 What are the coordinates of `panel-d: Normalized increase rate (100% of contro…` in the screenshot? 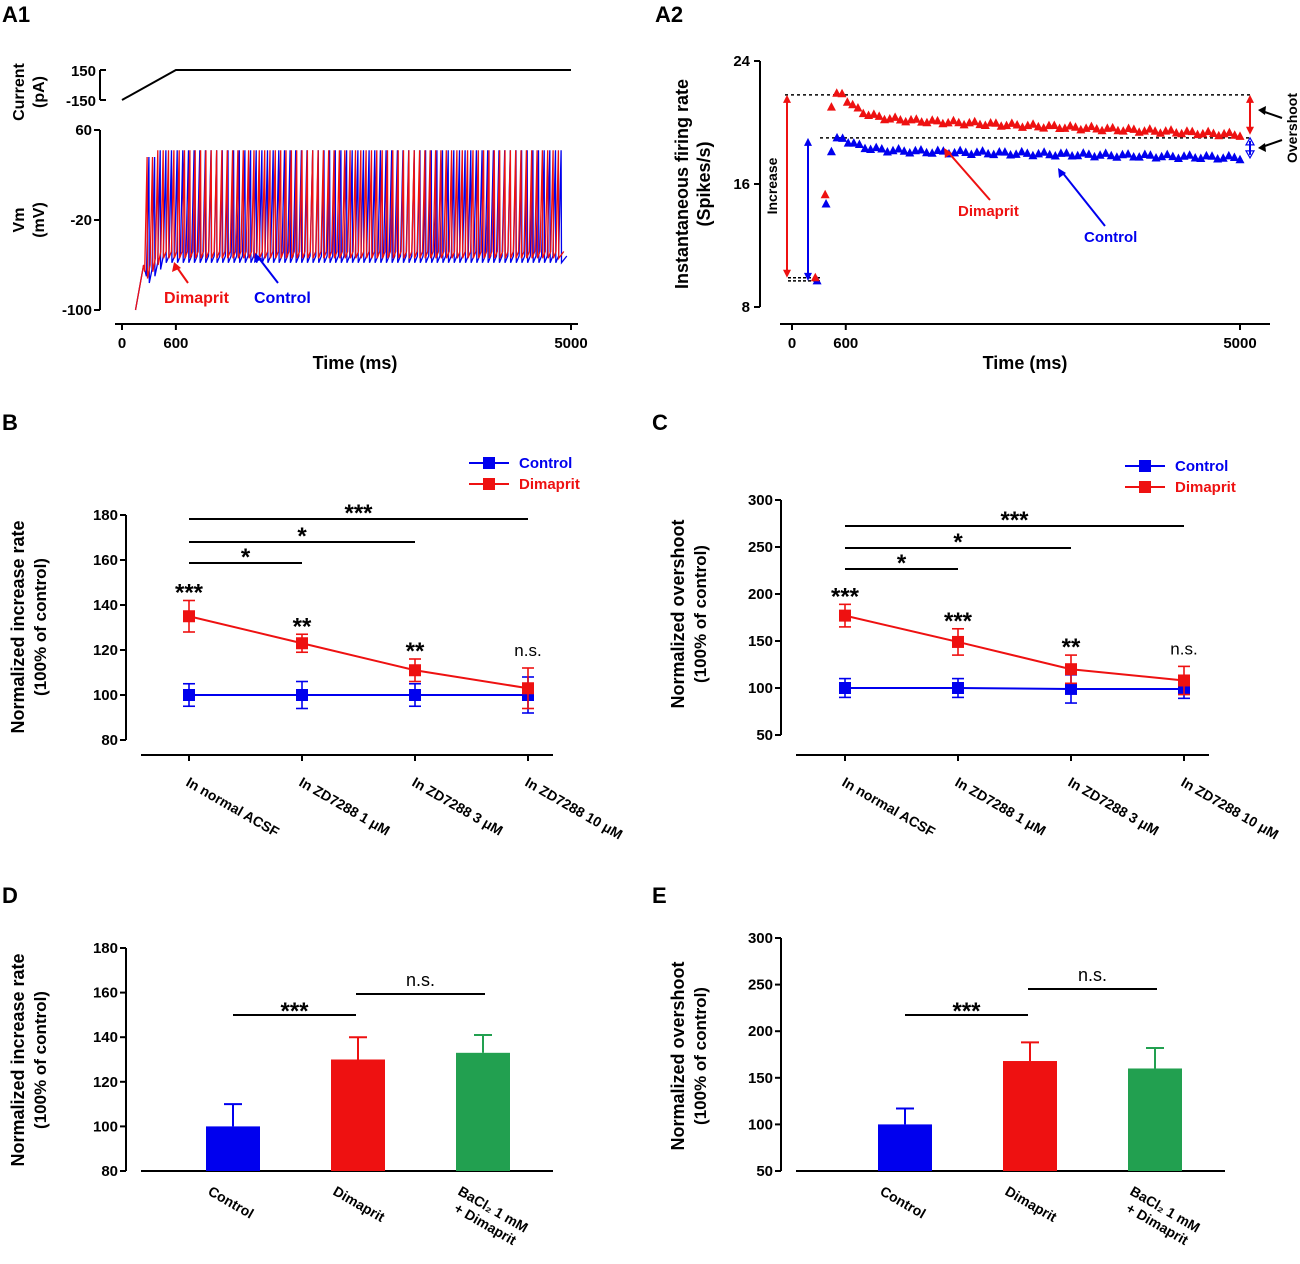 It's located at (280, 1094).